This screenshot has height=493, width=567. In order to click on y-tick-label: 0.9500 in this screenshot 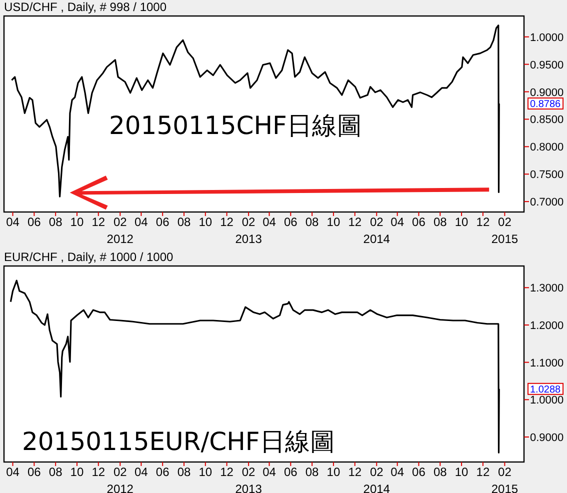, I will do `click(547, 65)`.